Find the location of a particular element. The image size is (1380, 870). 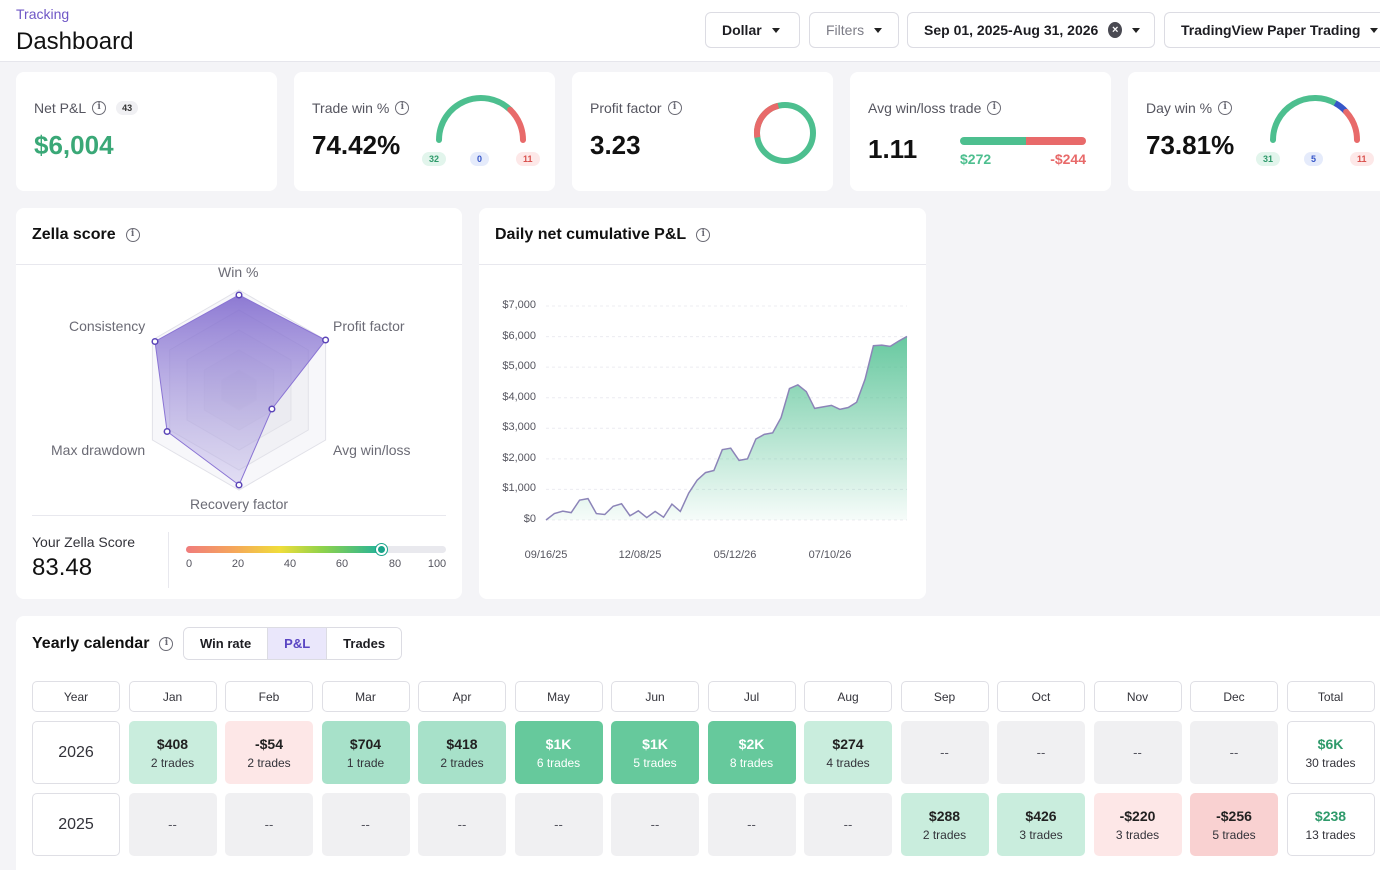

month-pnl: -$220 is located at coordinates (1137, 815).